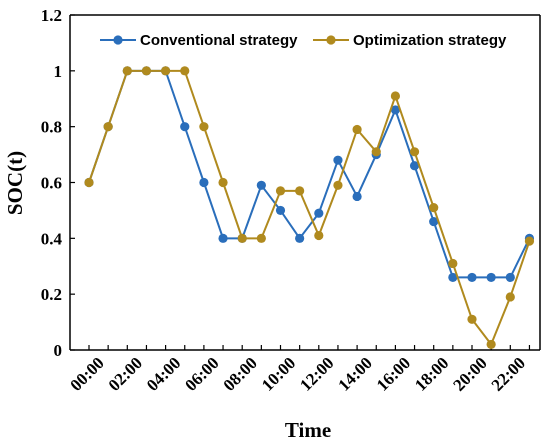 The height and width of the screenshot is (442, 550). I want to click on legend-label: Optimization strategy, so click(430, 40).